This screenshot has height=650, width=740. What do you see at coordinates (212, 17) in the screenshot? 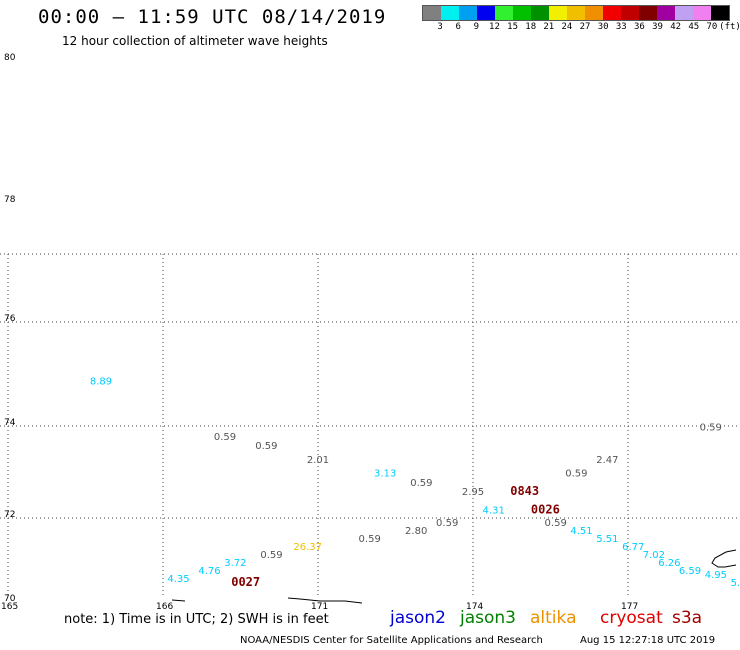
I see `page-title: 00:00 – 11:59 UTC 08/14/2019` at bounding box center [212, 17].